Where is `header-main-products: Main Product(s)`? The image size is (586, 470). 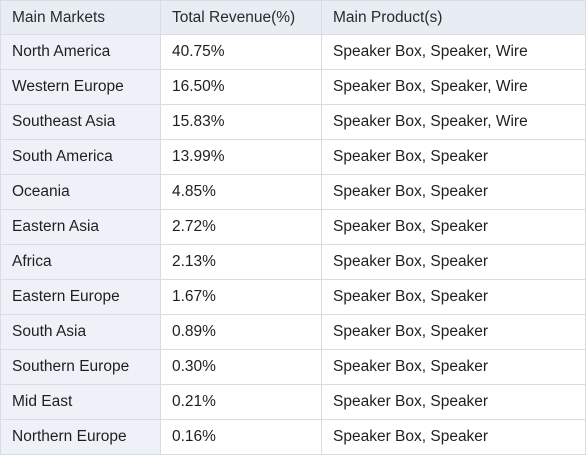
header-main-products: Main Product(s) is located at coordinates (453, 17).